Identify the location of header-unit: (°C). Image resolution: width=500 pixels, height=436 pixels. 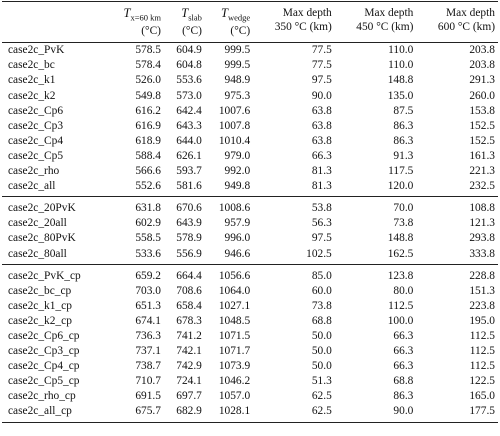
(151, 31).